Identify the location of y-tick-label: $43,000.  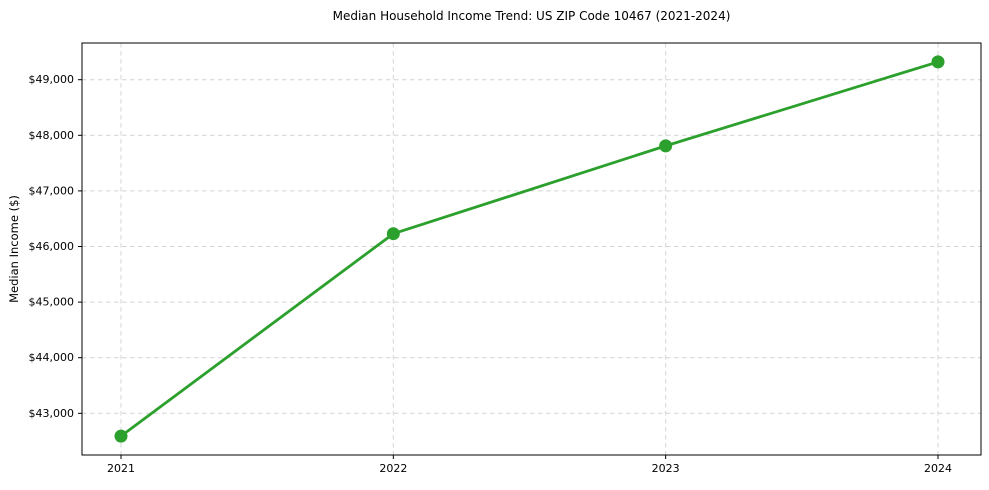
(52, 413).